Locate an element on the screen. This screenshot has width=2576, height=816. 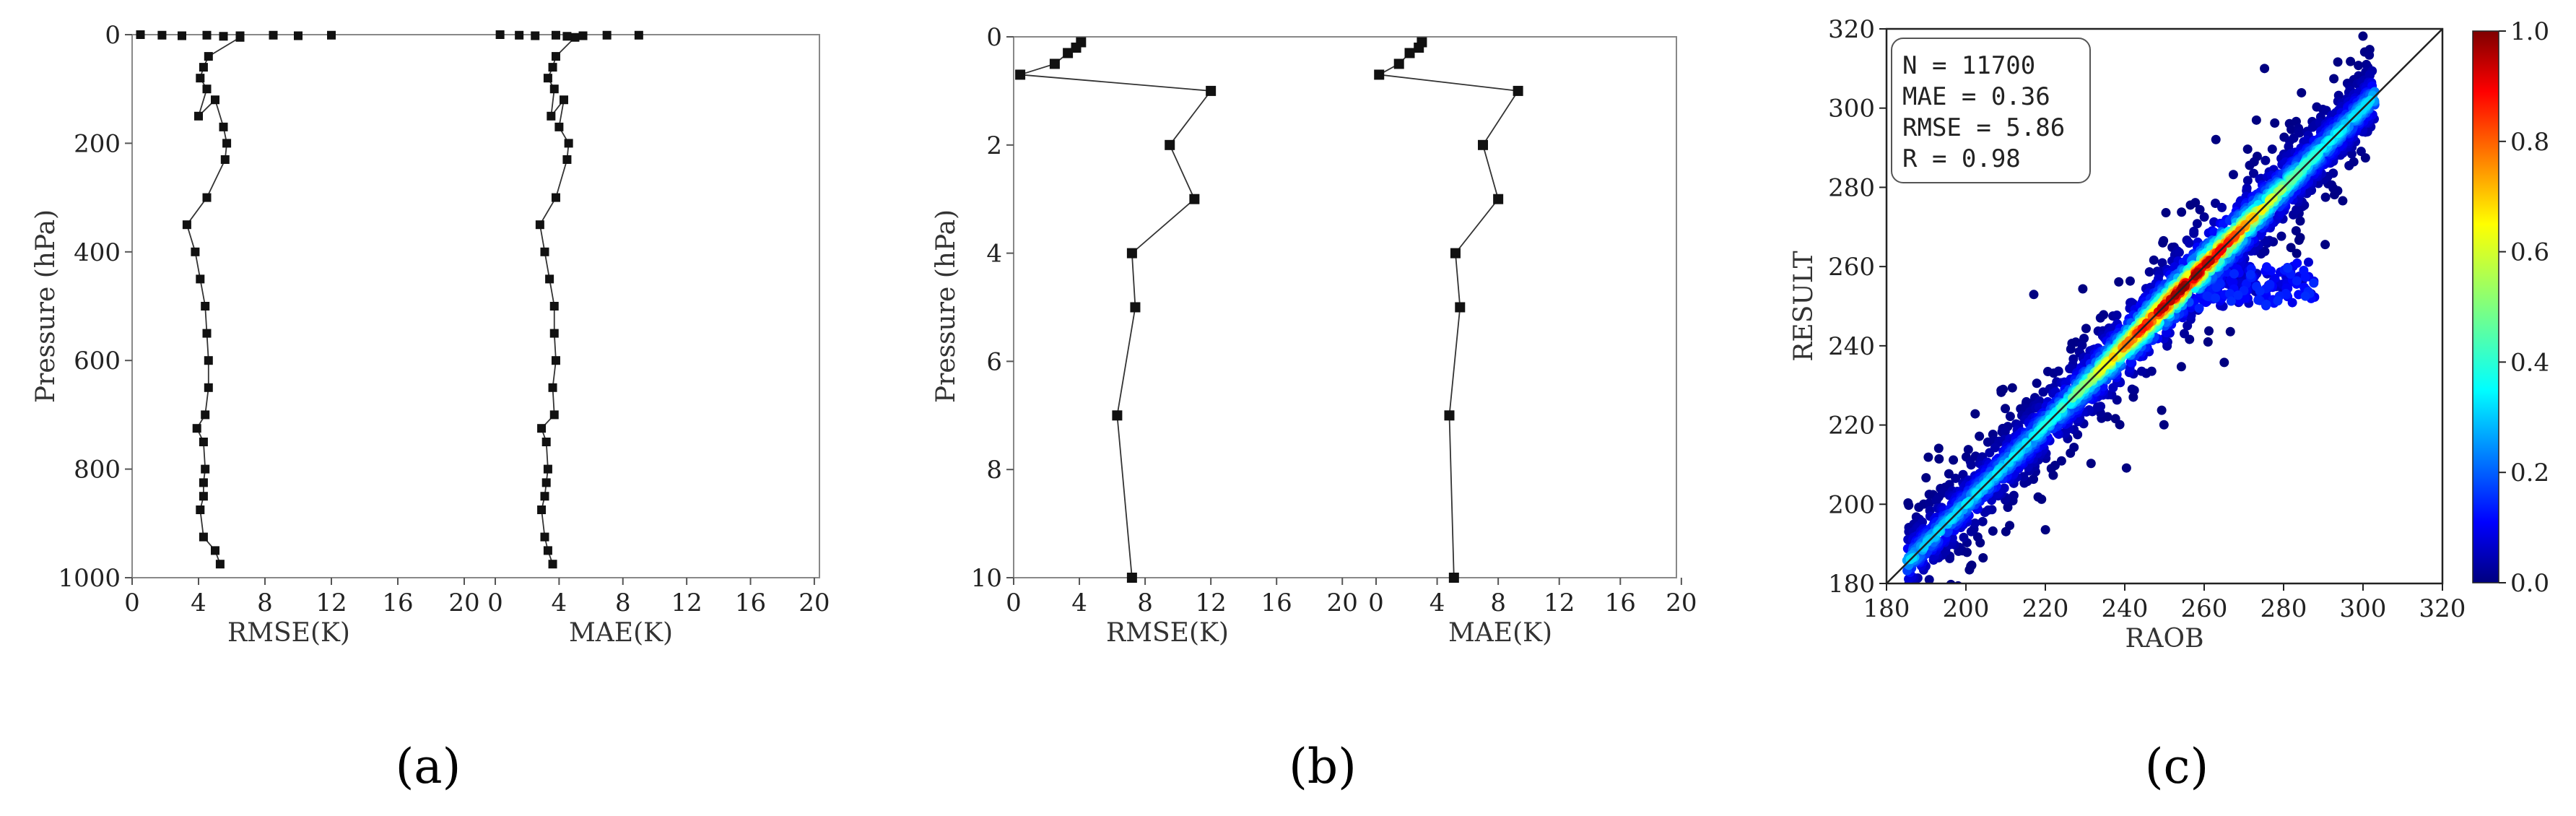
panel-c-x-tick-label: 240 is located at coordinates (2125, 608).